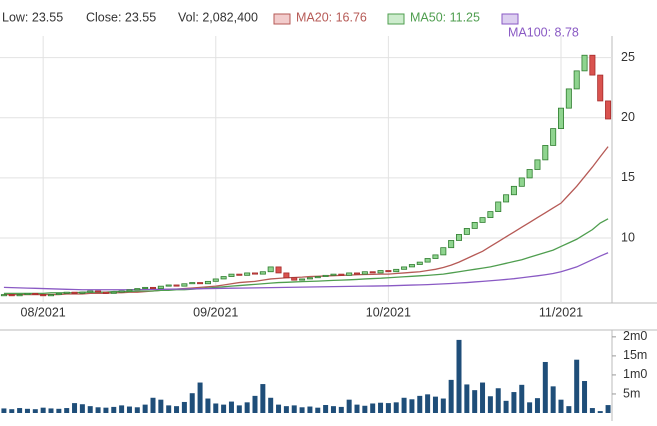 The width and height of the screenshot is (657, 426). What do you see at coordinates (628, 177) in the screenshot?
I see `y-tick-label: 15` at bounding box center [628, 177].